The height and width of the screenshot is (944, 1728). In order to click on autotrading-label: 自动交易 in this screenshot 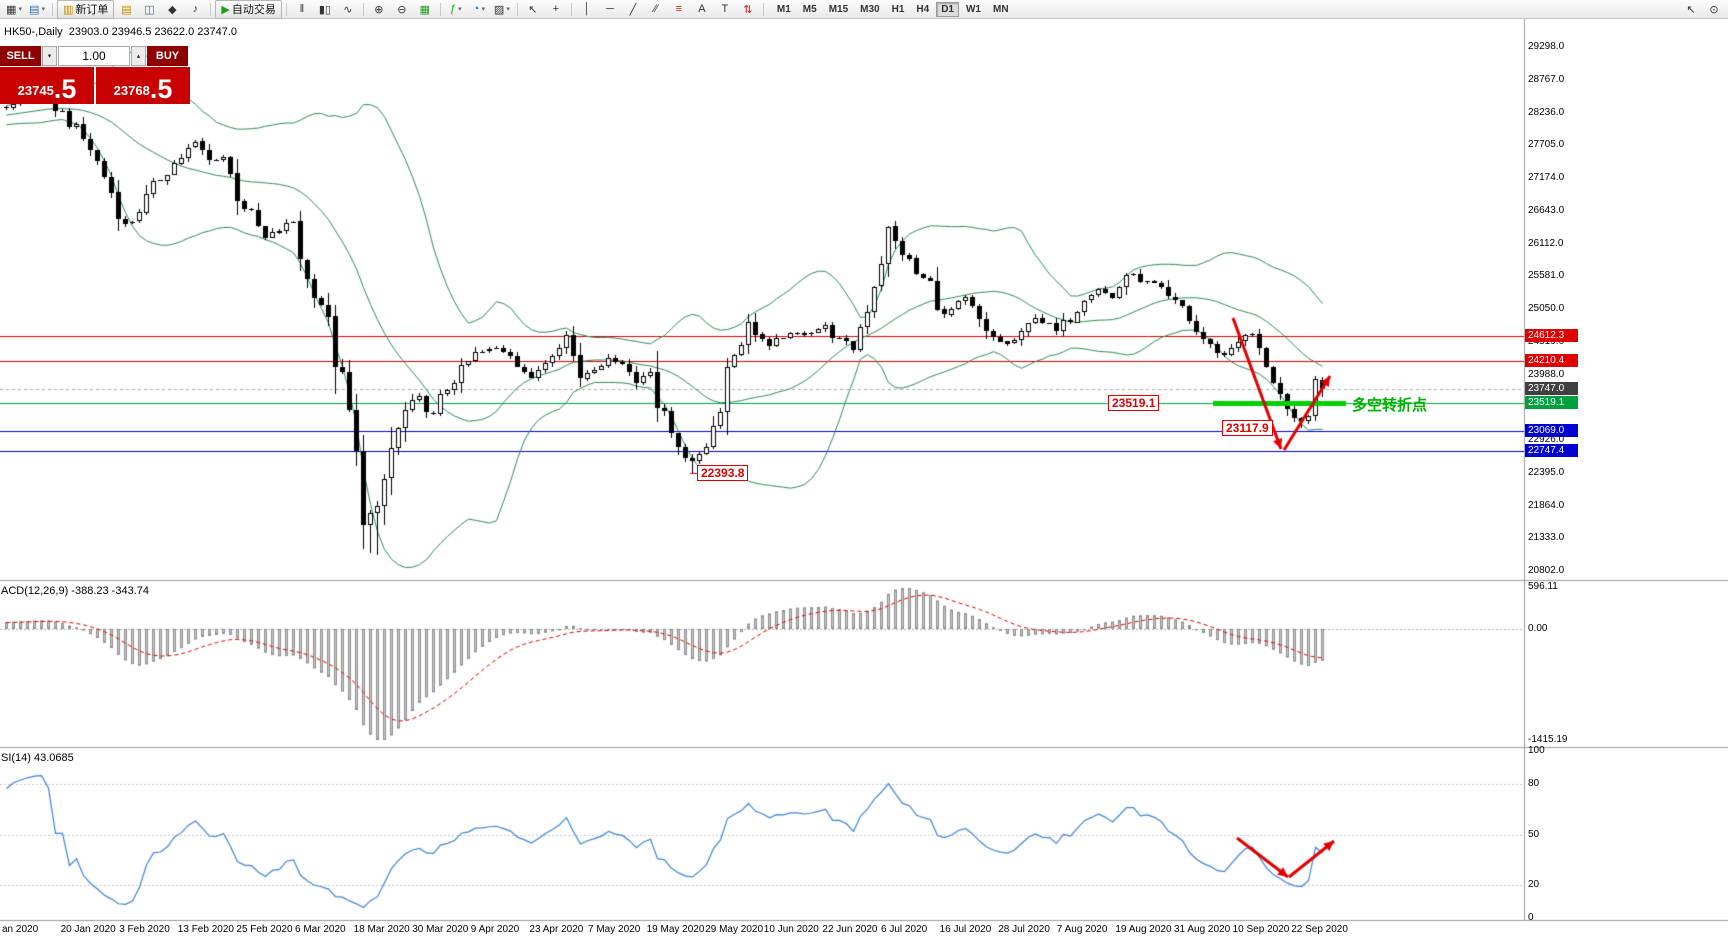, I will do `click(253, 10)`.